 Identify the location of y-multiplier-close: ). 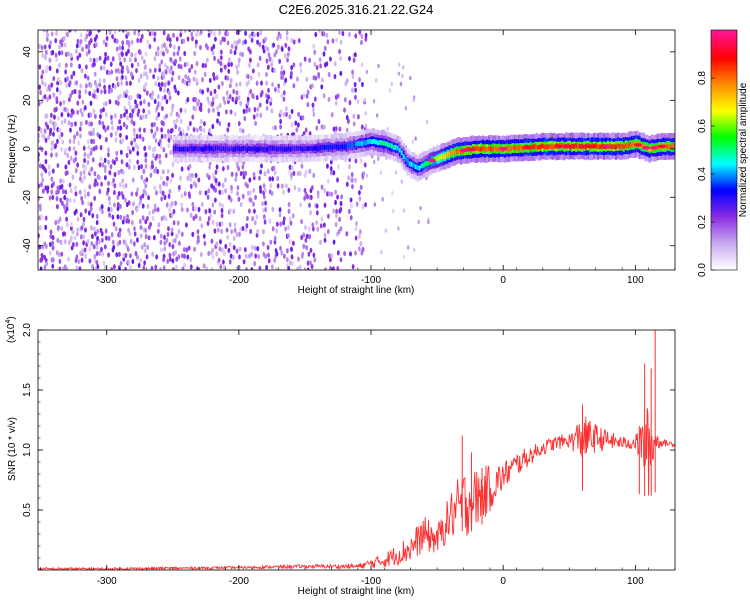
(11, 317).